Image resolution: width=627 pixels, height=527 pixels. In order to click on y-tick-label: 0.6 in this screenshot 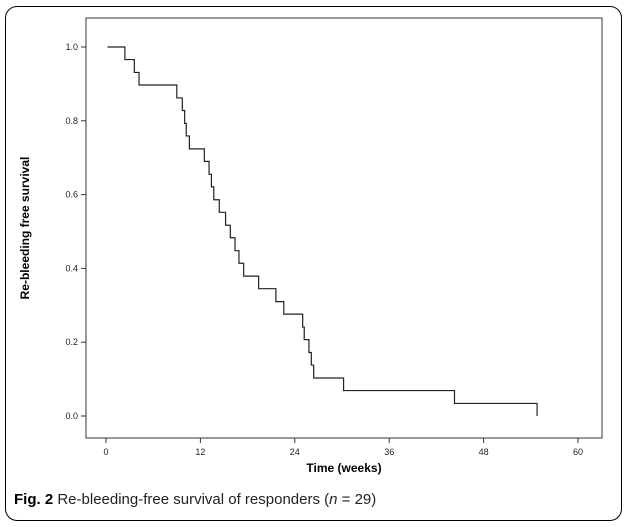, I will do `click(71, 195)`.